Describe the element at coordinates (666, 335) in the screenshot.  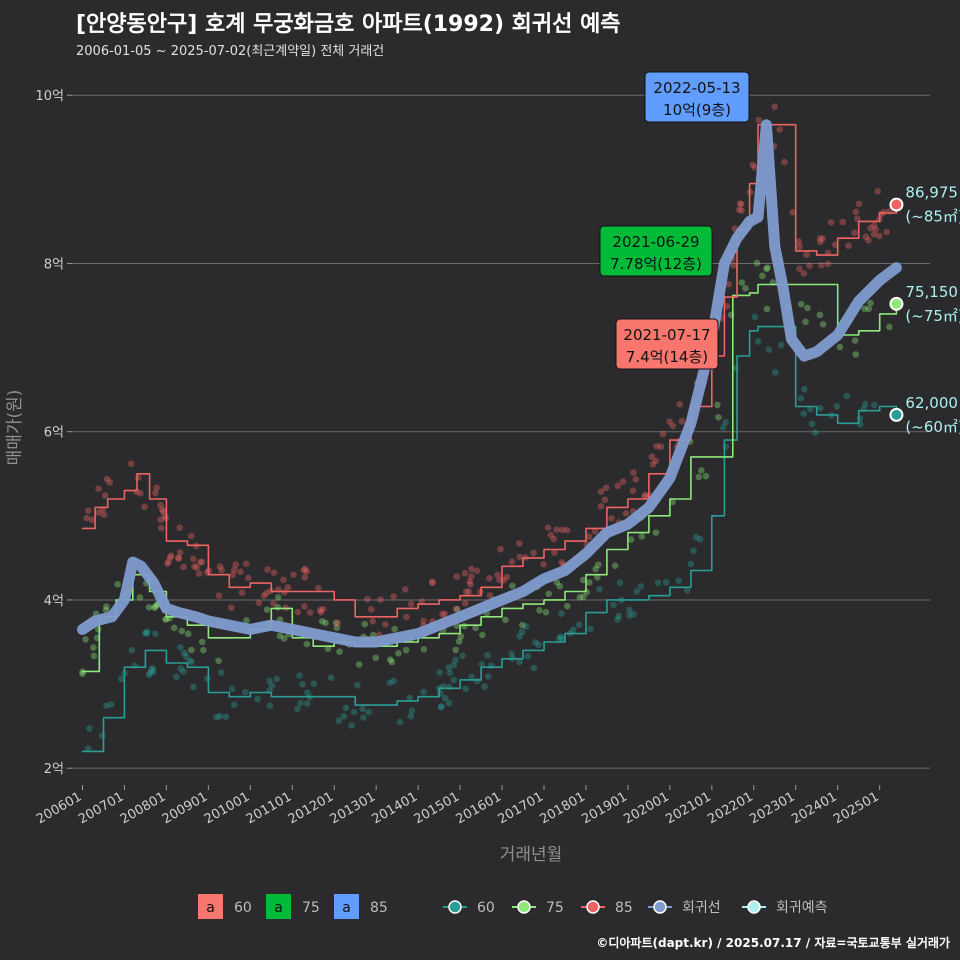
I see `annotation-date: 2021-07-17` at that location.